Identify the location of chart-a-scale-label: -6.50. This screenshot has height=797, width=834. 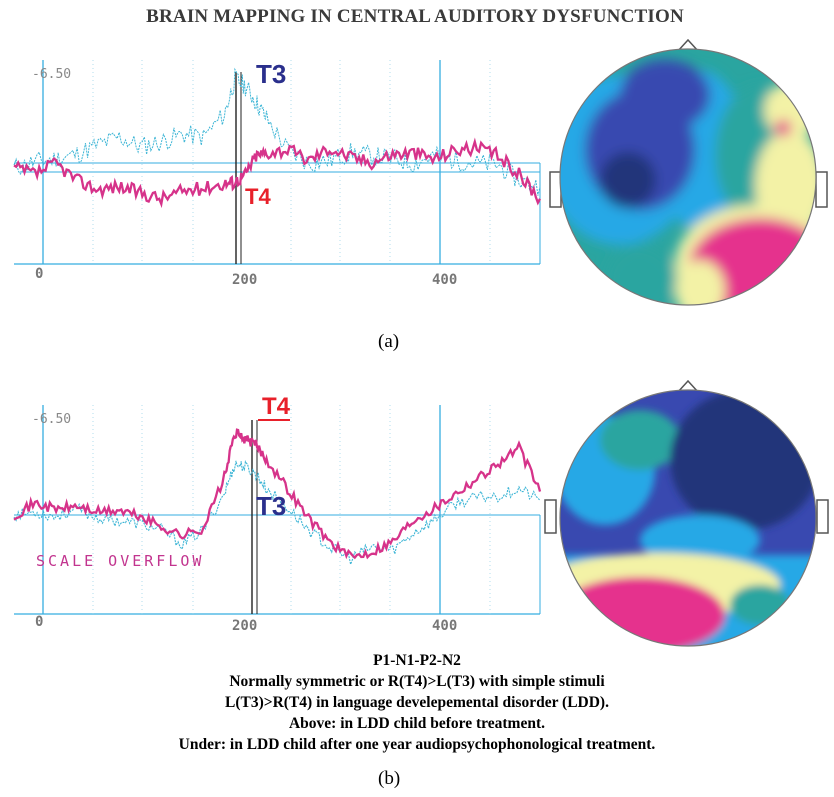
(51, 74).